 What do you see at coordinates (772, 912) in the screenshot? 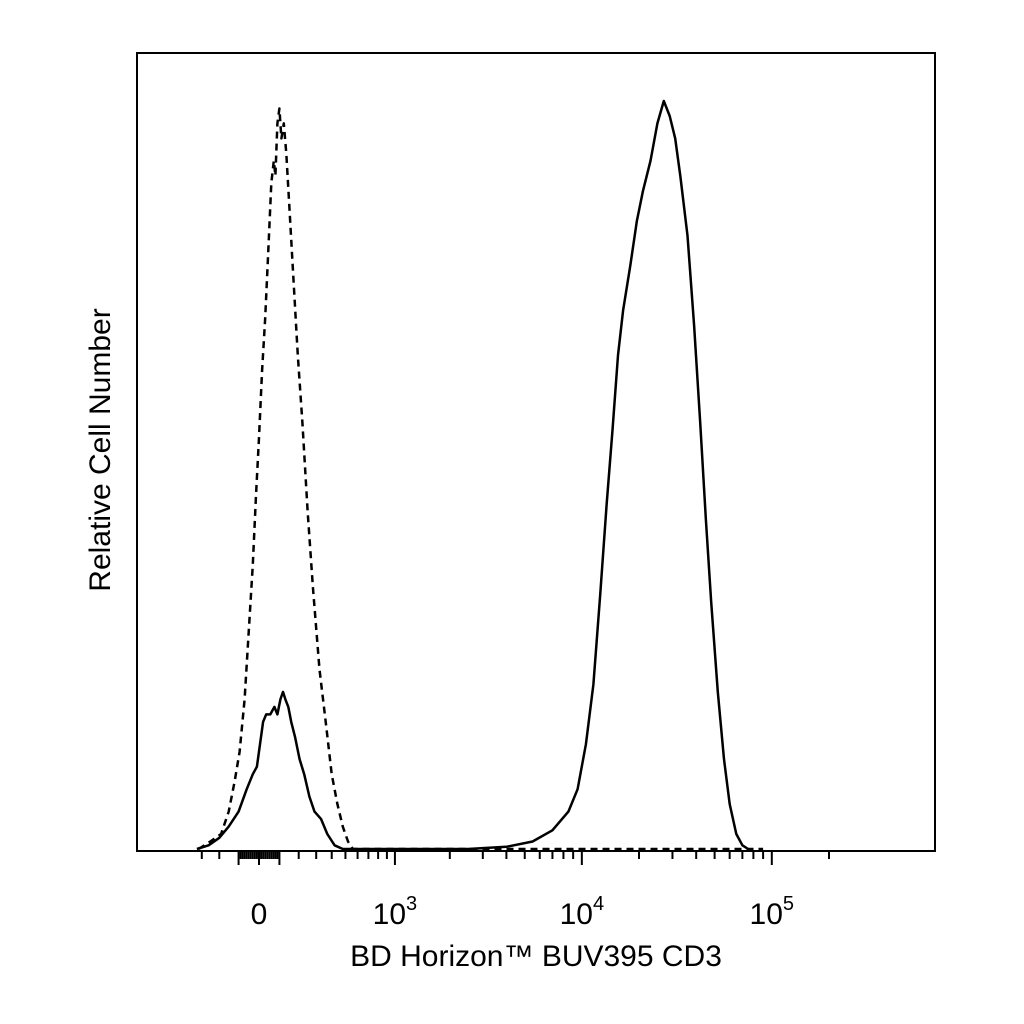
I see `x-tick-label: 10⁵` at bounding box center [772, 912].